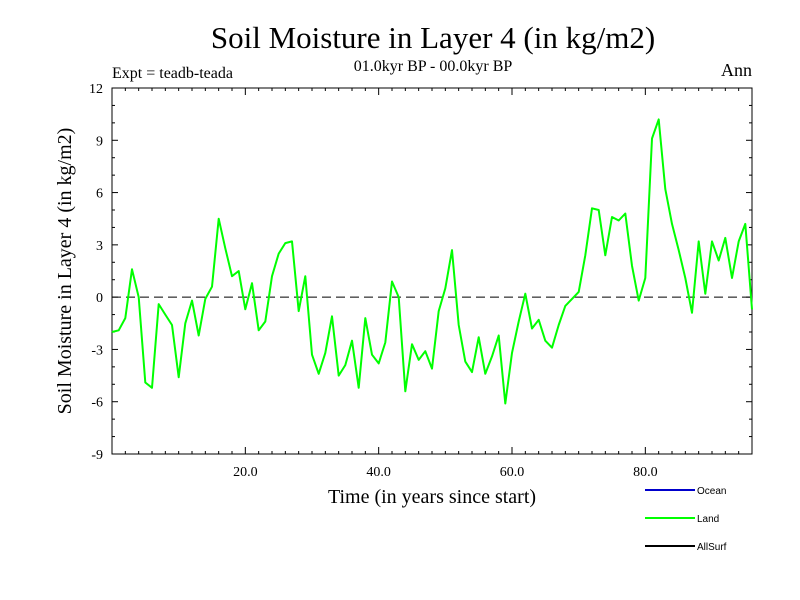 This screenshot has width=800, height=600. I want to click on y-tick-label: 3, so click(99, 246).